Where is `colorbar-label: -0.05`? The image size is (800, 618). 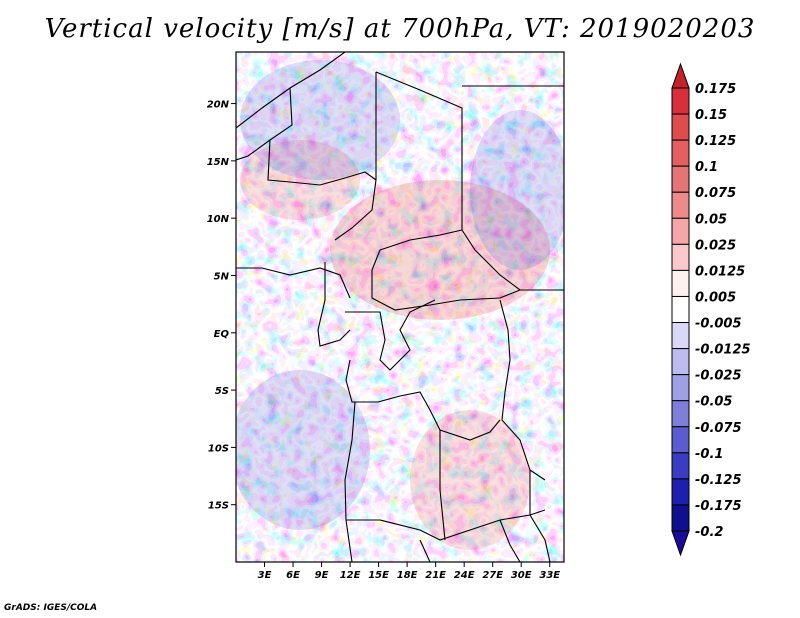
colorbar-label: -0.05 is located at coordinates (713, 402).